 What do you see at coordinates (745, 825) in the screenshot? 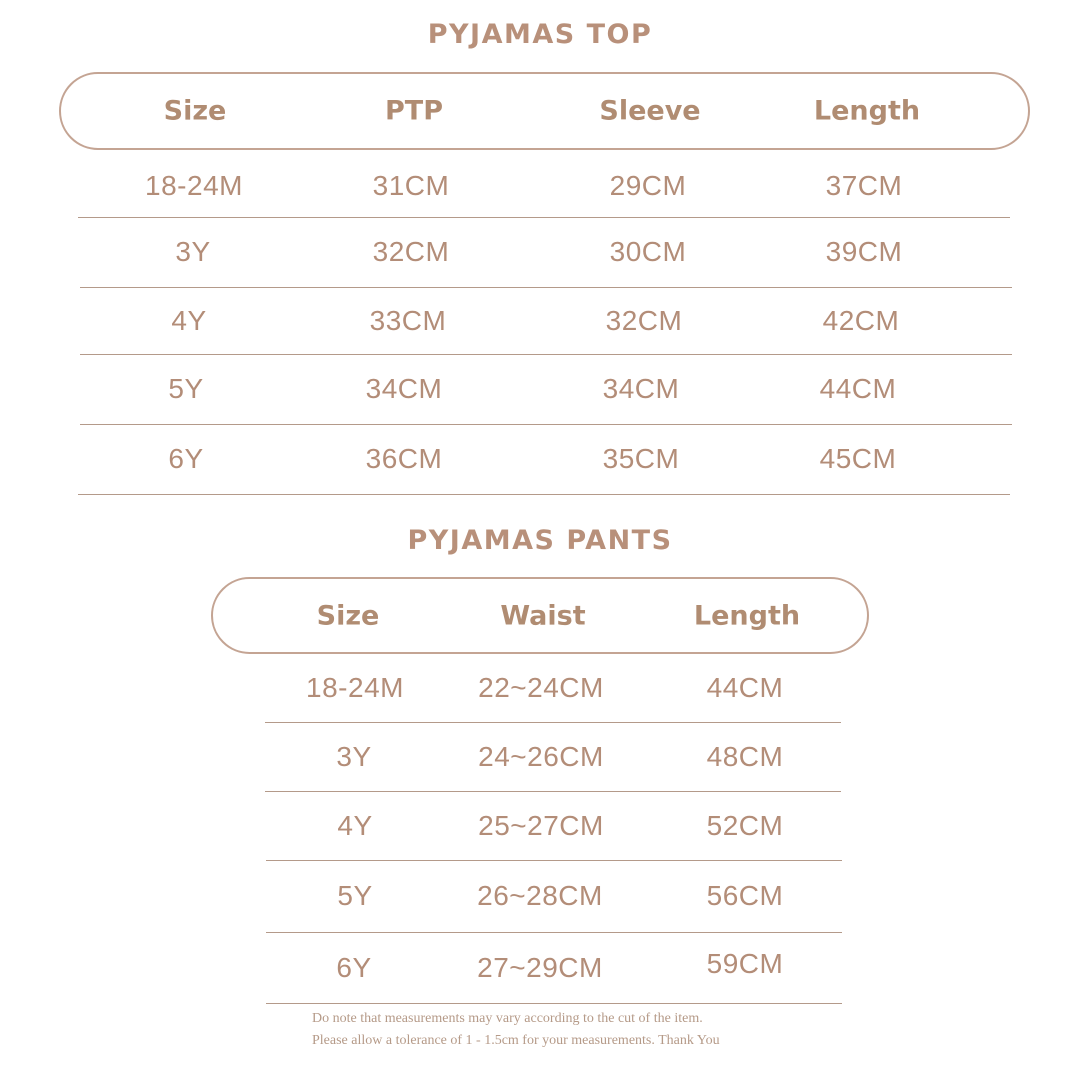
I see `pants-cell-length: 52CM` at bounding box center [745, 825].